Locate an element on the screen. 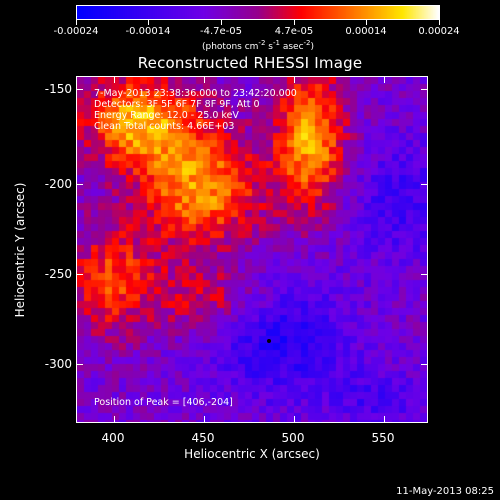 The width and height of the screenshot is (500, 500). y-tick-label: -250 is located at coordinates (58, 274).